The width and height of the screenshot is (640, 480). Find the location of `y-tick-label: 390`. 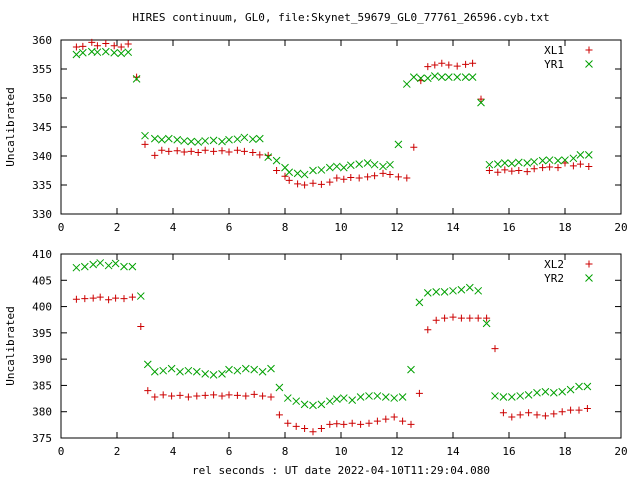

y-tick-label: 390 is located at coordinates (42, 359).